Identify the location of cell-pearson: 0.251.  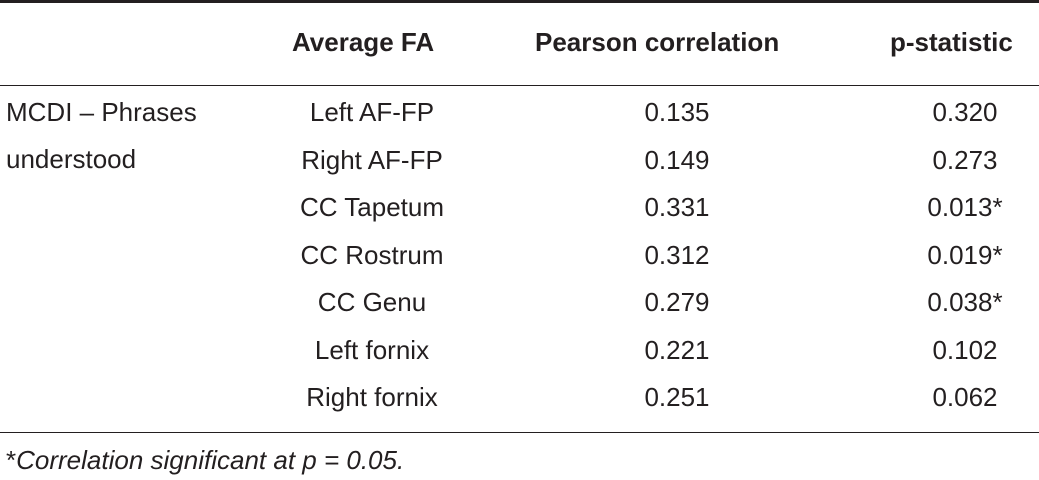
(677, 397).